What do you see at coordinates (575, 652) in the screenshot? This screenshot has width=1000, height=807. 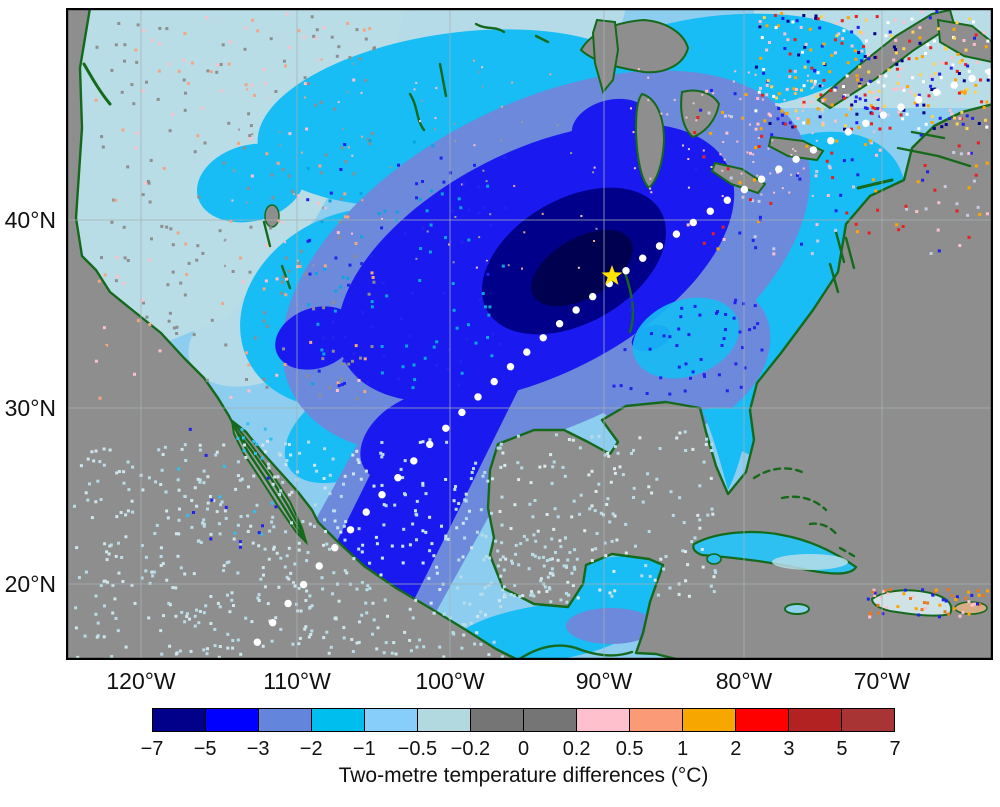 I see `central-america-coast` at bounding box center [575, 652].